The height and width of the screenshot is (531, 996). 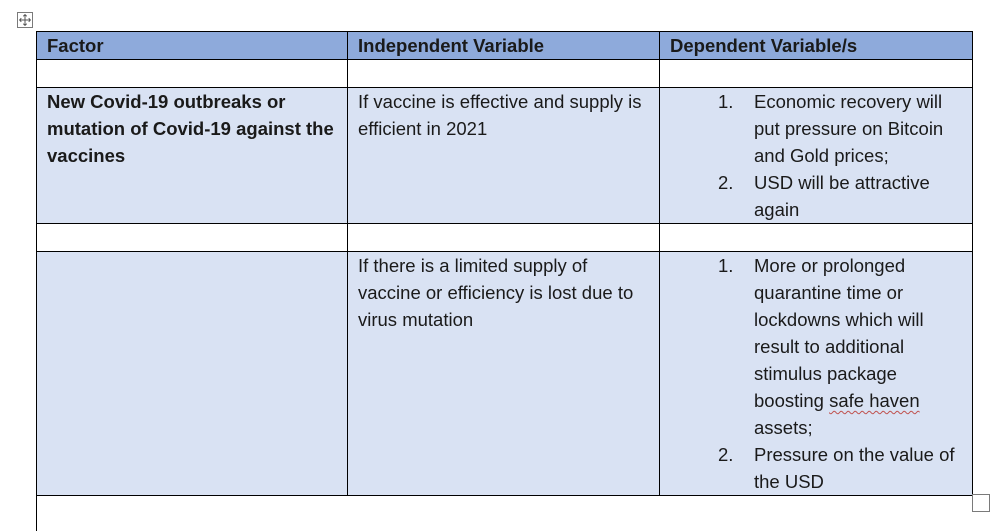 What do you see at coordinates (192, 373) in the screenshot?
I see `factor-cell` at bounding box center [192, 373].